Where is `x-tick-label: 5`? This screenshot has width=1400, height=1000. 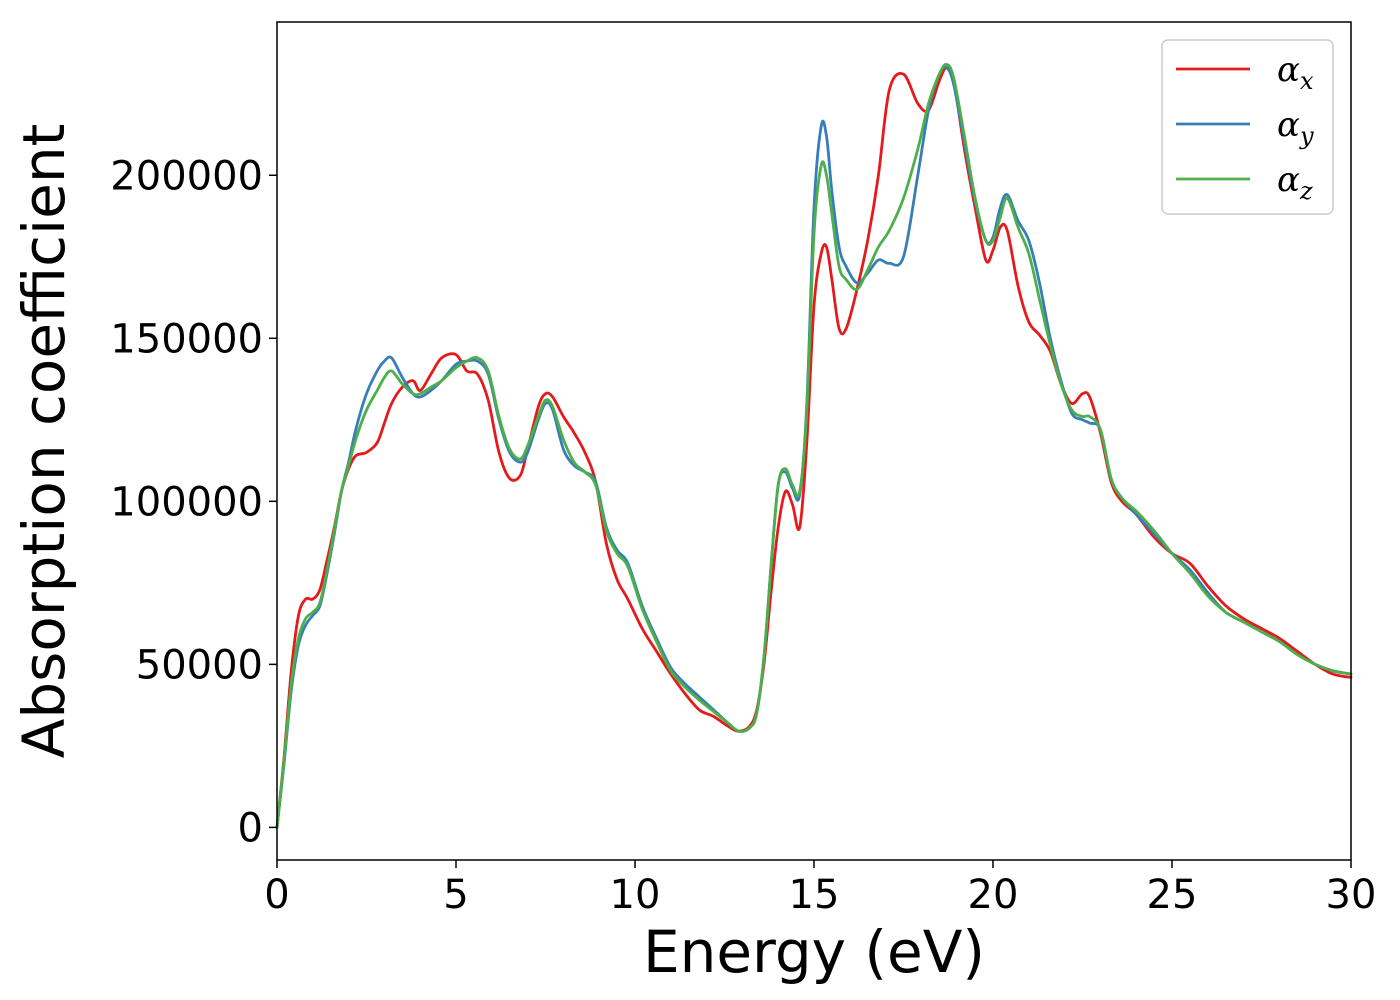 x-tick-label: 5 is located at coordinates (455, 895).